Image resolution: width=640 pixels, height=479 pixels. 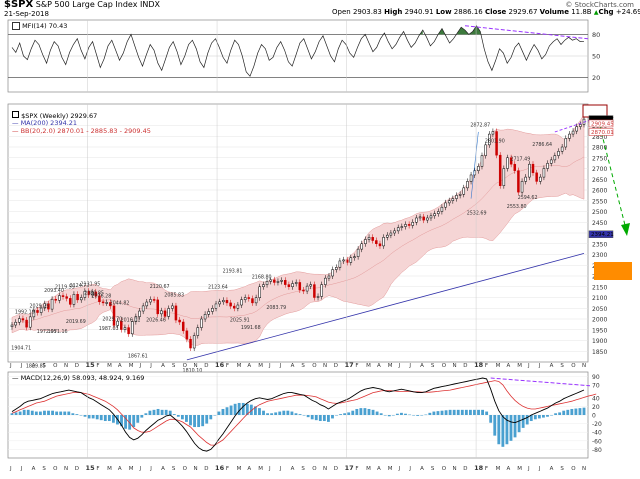 I want to click on price-annotation: 2080.85, so click(x=94, y=294).